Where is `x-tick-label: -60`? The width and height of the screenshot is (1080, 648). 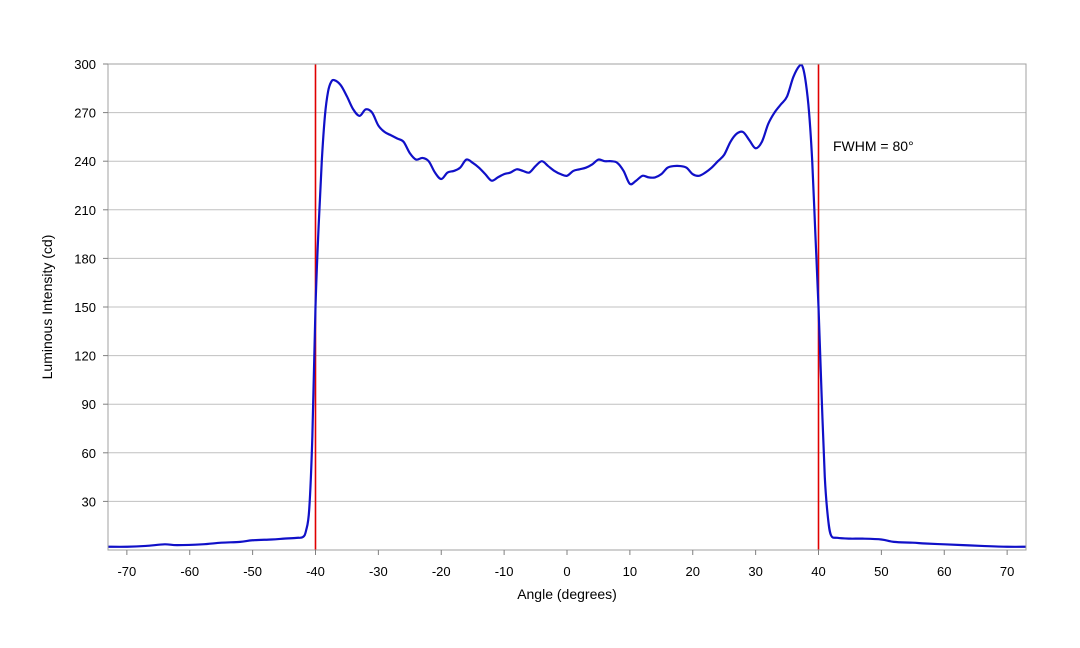
x-tick-label: -60 is located at coordinates (189, 571).